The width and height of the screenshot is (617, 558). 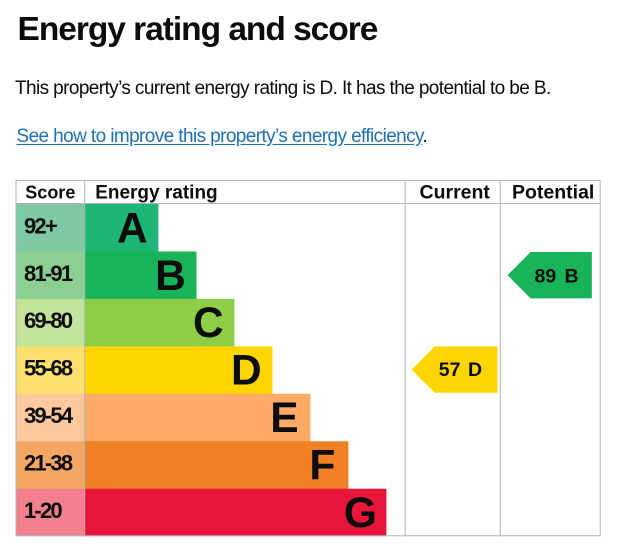 I want to click on svg-text: 69-80, so click(x=48, y=320).